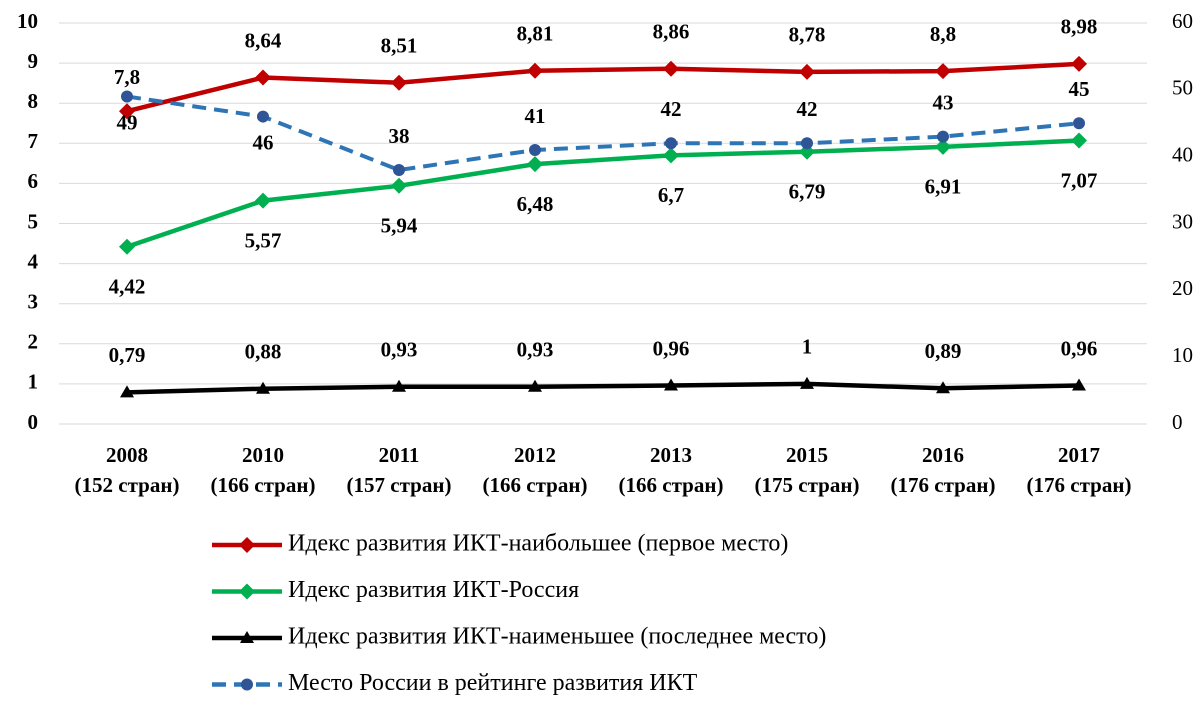 This screenshot has width=1201, height=709. Describe the element at coordinates (807, 35) in the screenshot. I see `data-label: 8,78` at that location.